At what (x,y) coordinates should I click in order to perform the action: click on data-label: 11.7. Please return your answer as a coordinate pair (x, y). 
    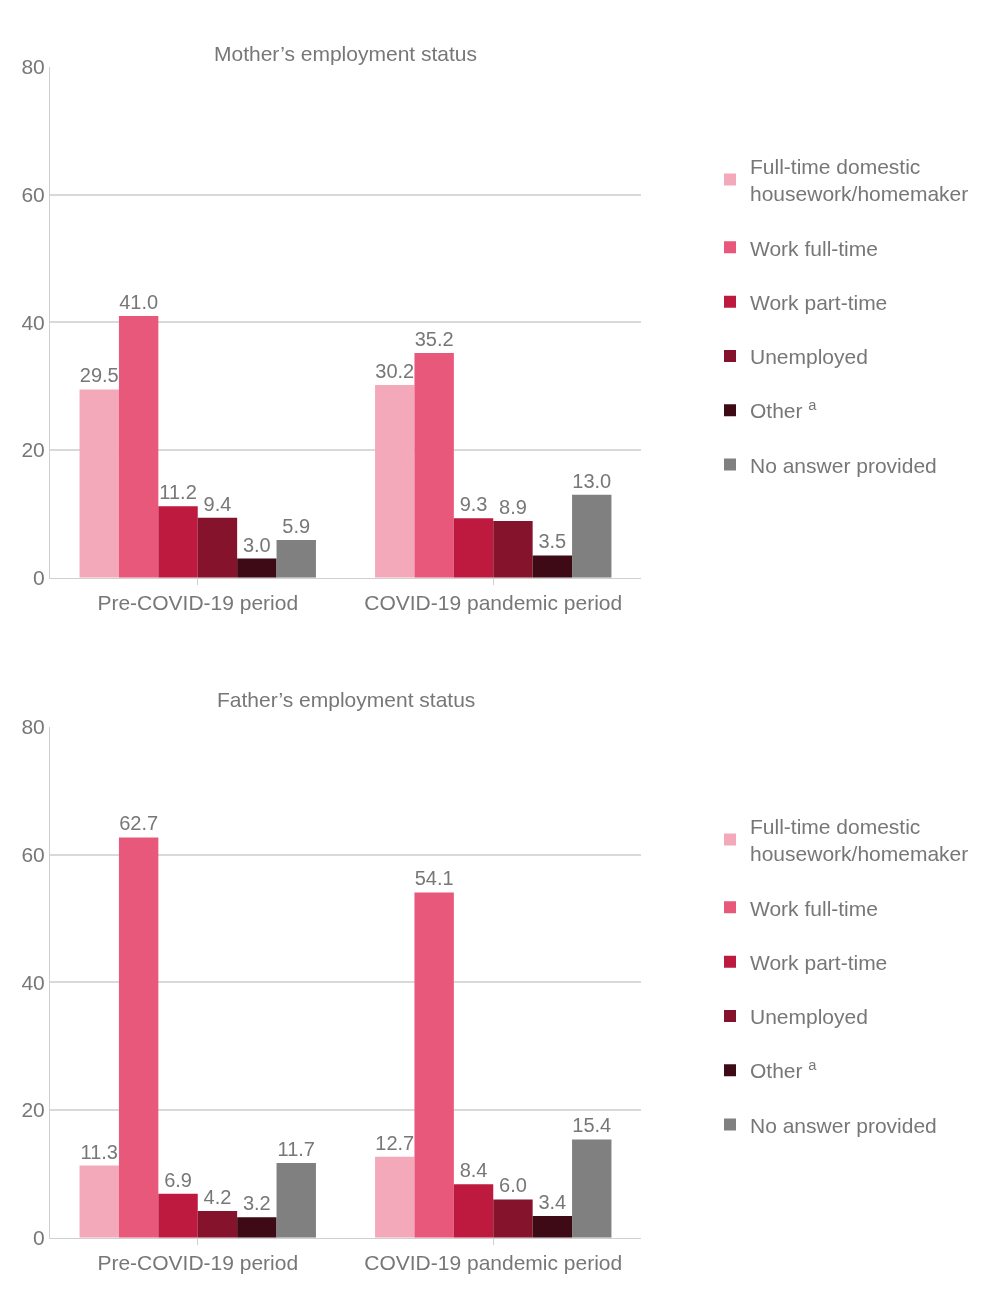
    Looking at the image, I should click on (296, 1149).